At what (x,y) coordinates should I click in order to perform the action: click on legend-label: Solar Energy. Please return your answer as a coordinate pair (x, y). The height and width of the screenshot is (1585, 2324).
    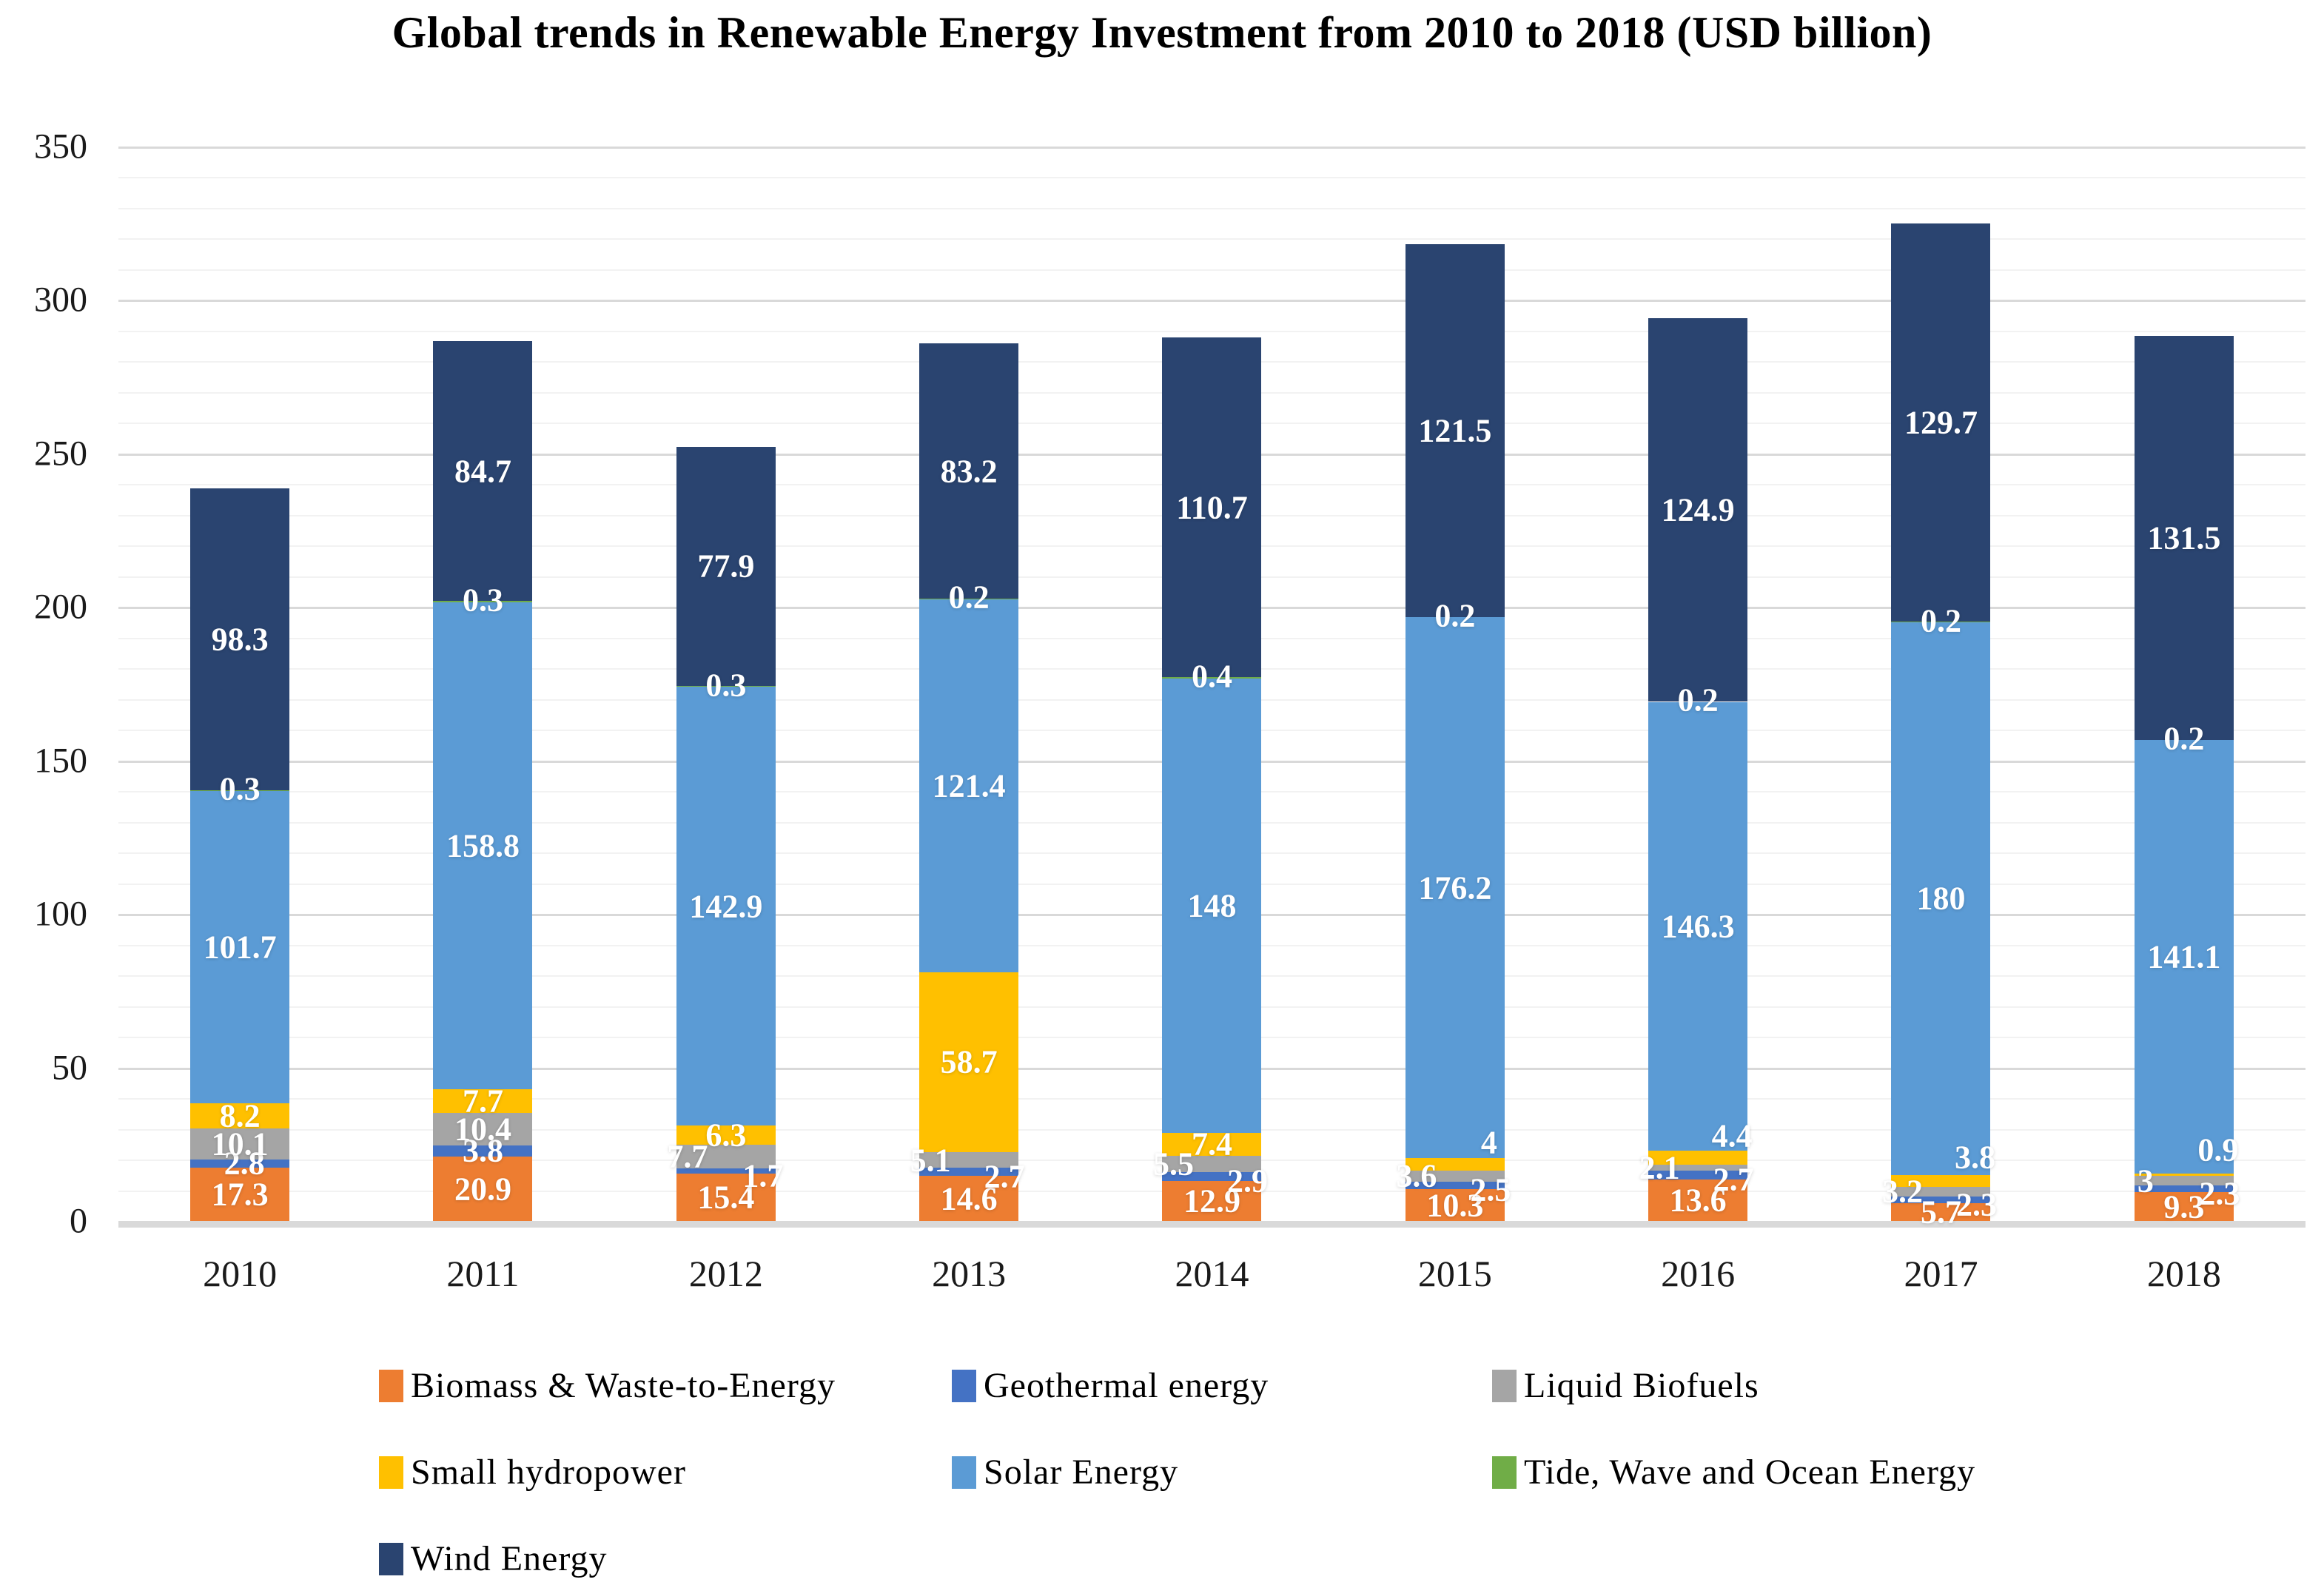
    Looking at the image, I should click on (1081, 1472).